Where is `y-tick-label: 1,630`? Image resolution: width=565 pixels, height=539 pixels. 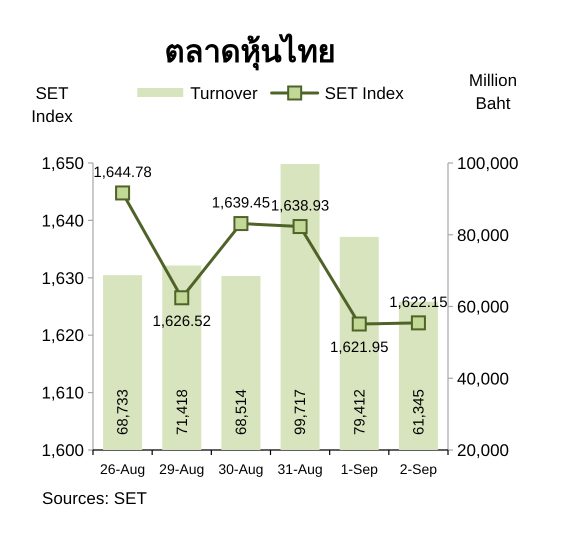
y-tick-label: 1,630 is located at coordinates (62, 278).